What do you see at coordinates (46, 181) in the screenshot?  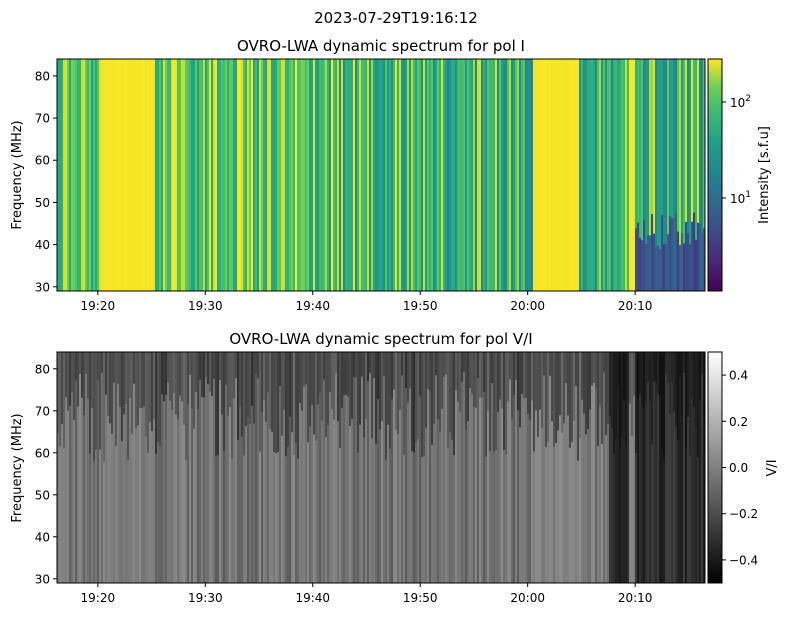 I see `panel1-yticks: 30 40 50 60 70 80` at bounding box center [46, 181].